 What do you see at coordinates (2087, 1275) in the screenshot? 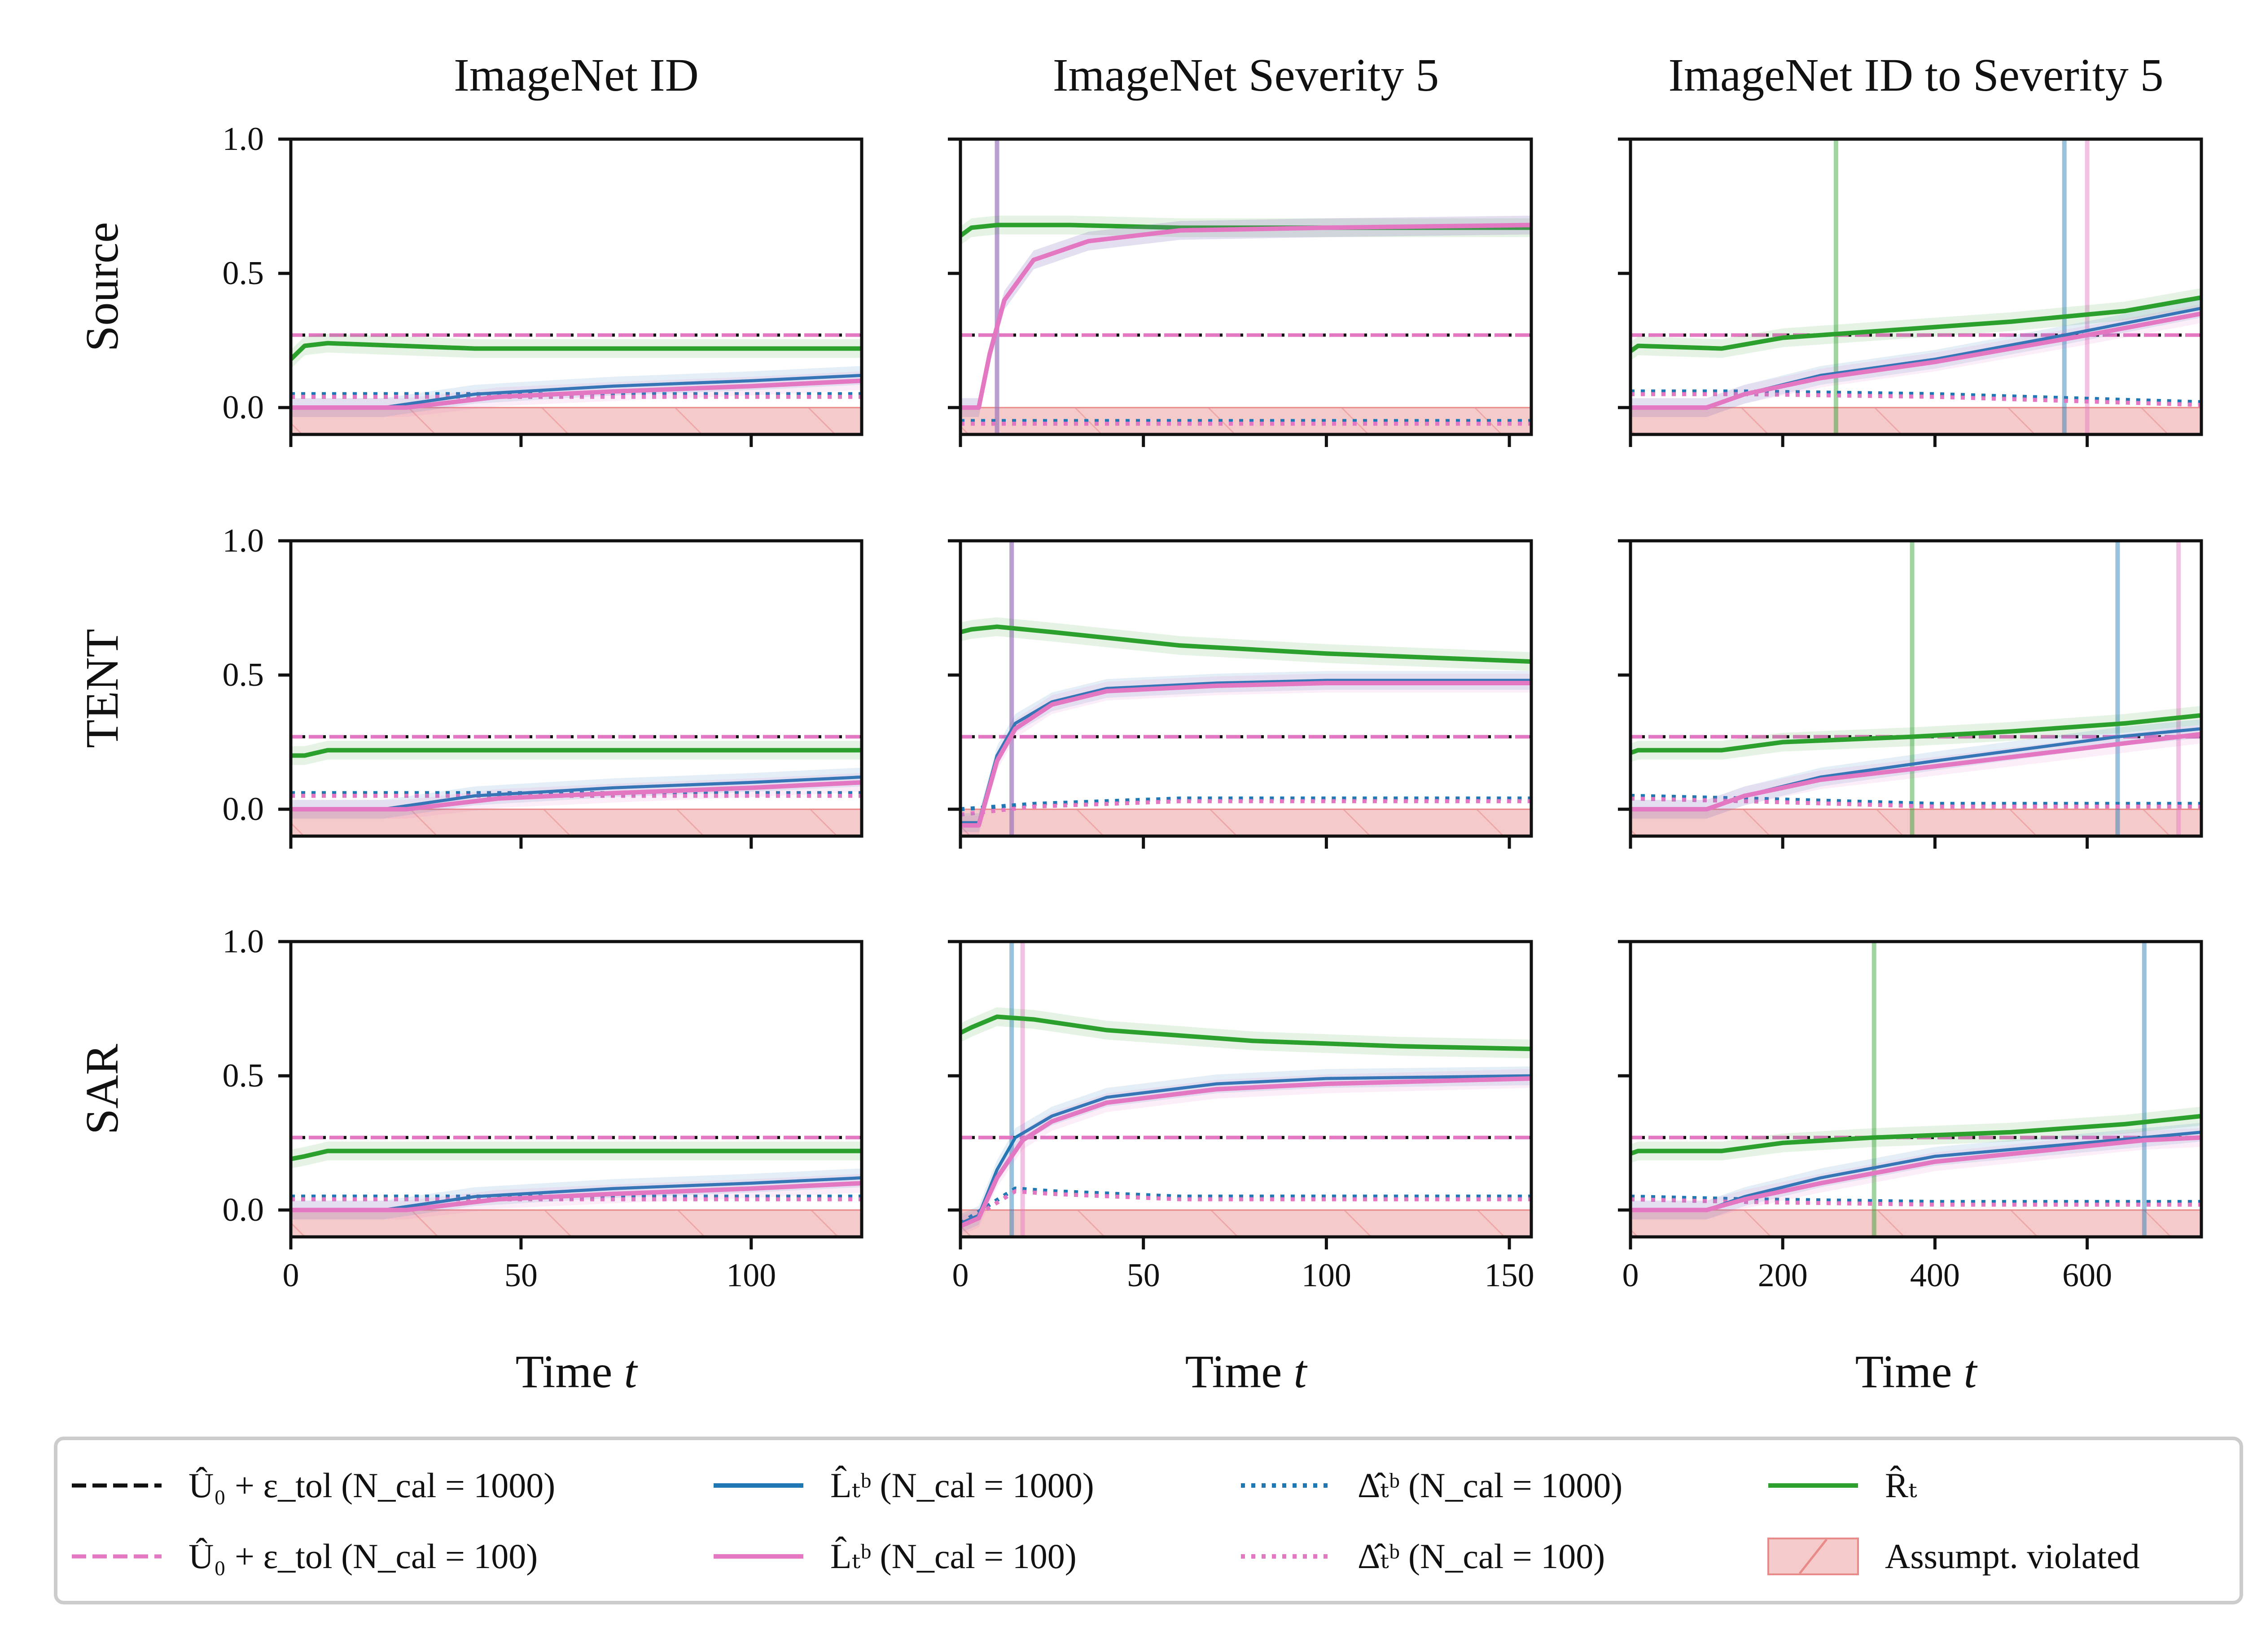
I see `xtick-label: 600` at bounding box center [2087, 1275].